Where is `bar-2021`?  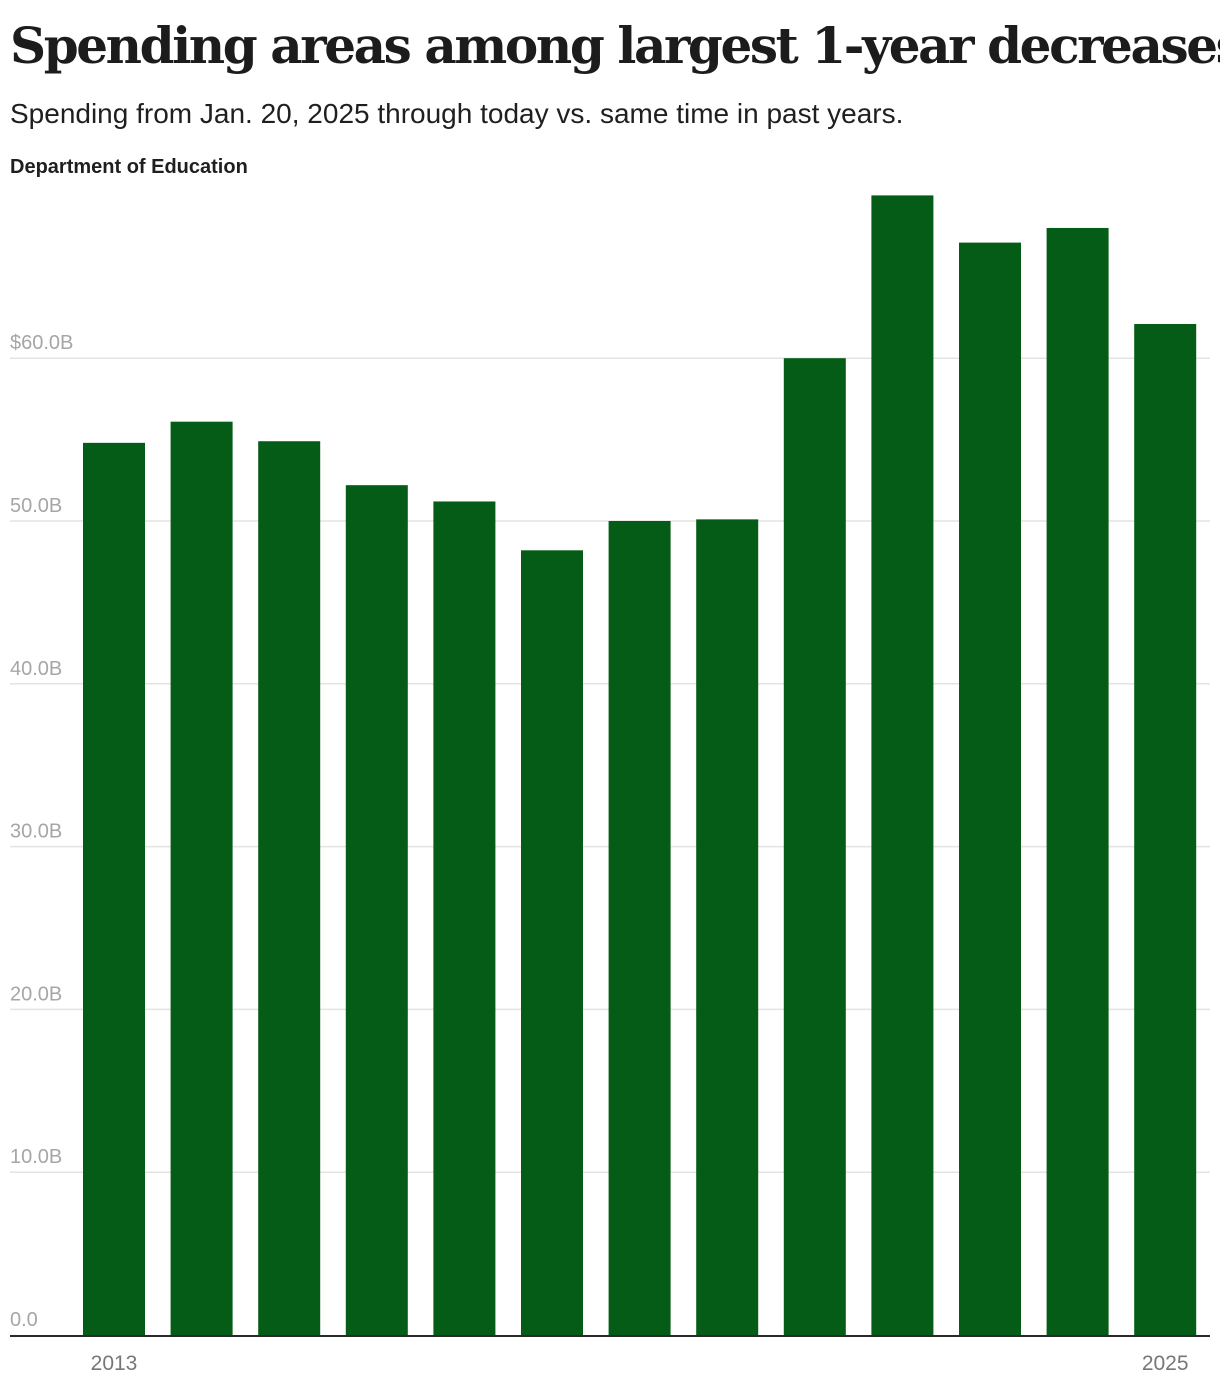
bar-2021 is located at coordinates (814, 846).